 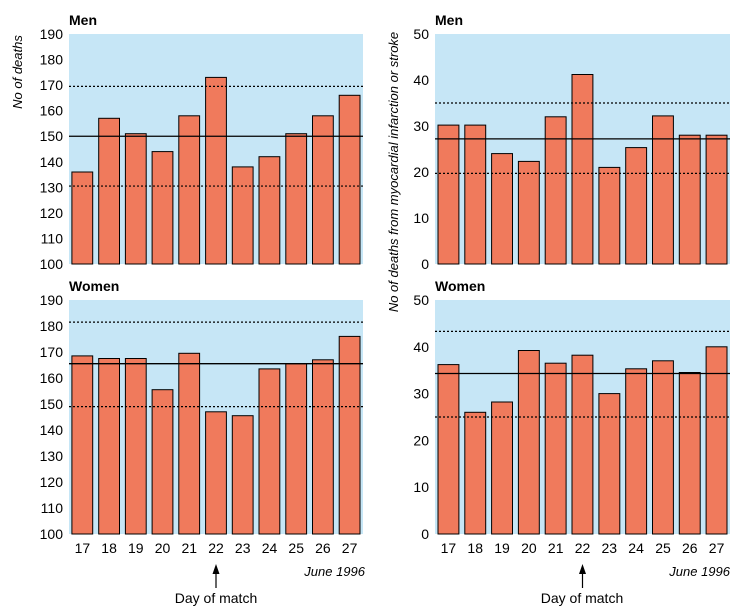 What do you see at coordinates (52, 85) in the screenshot?
I see `men-deaths-ytick-label: 170` at bounding box center [52, 85].